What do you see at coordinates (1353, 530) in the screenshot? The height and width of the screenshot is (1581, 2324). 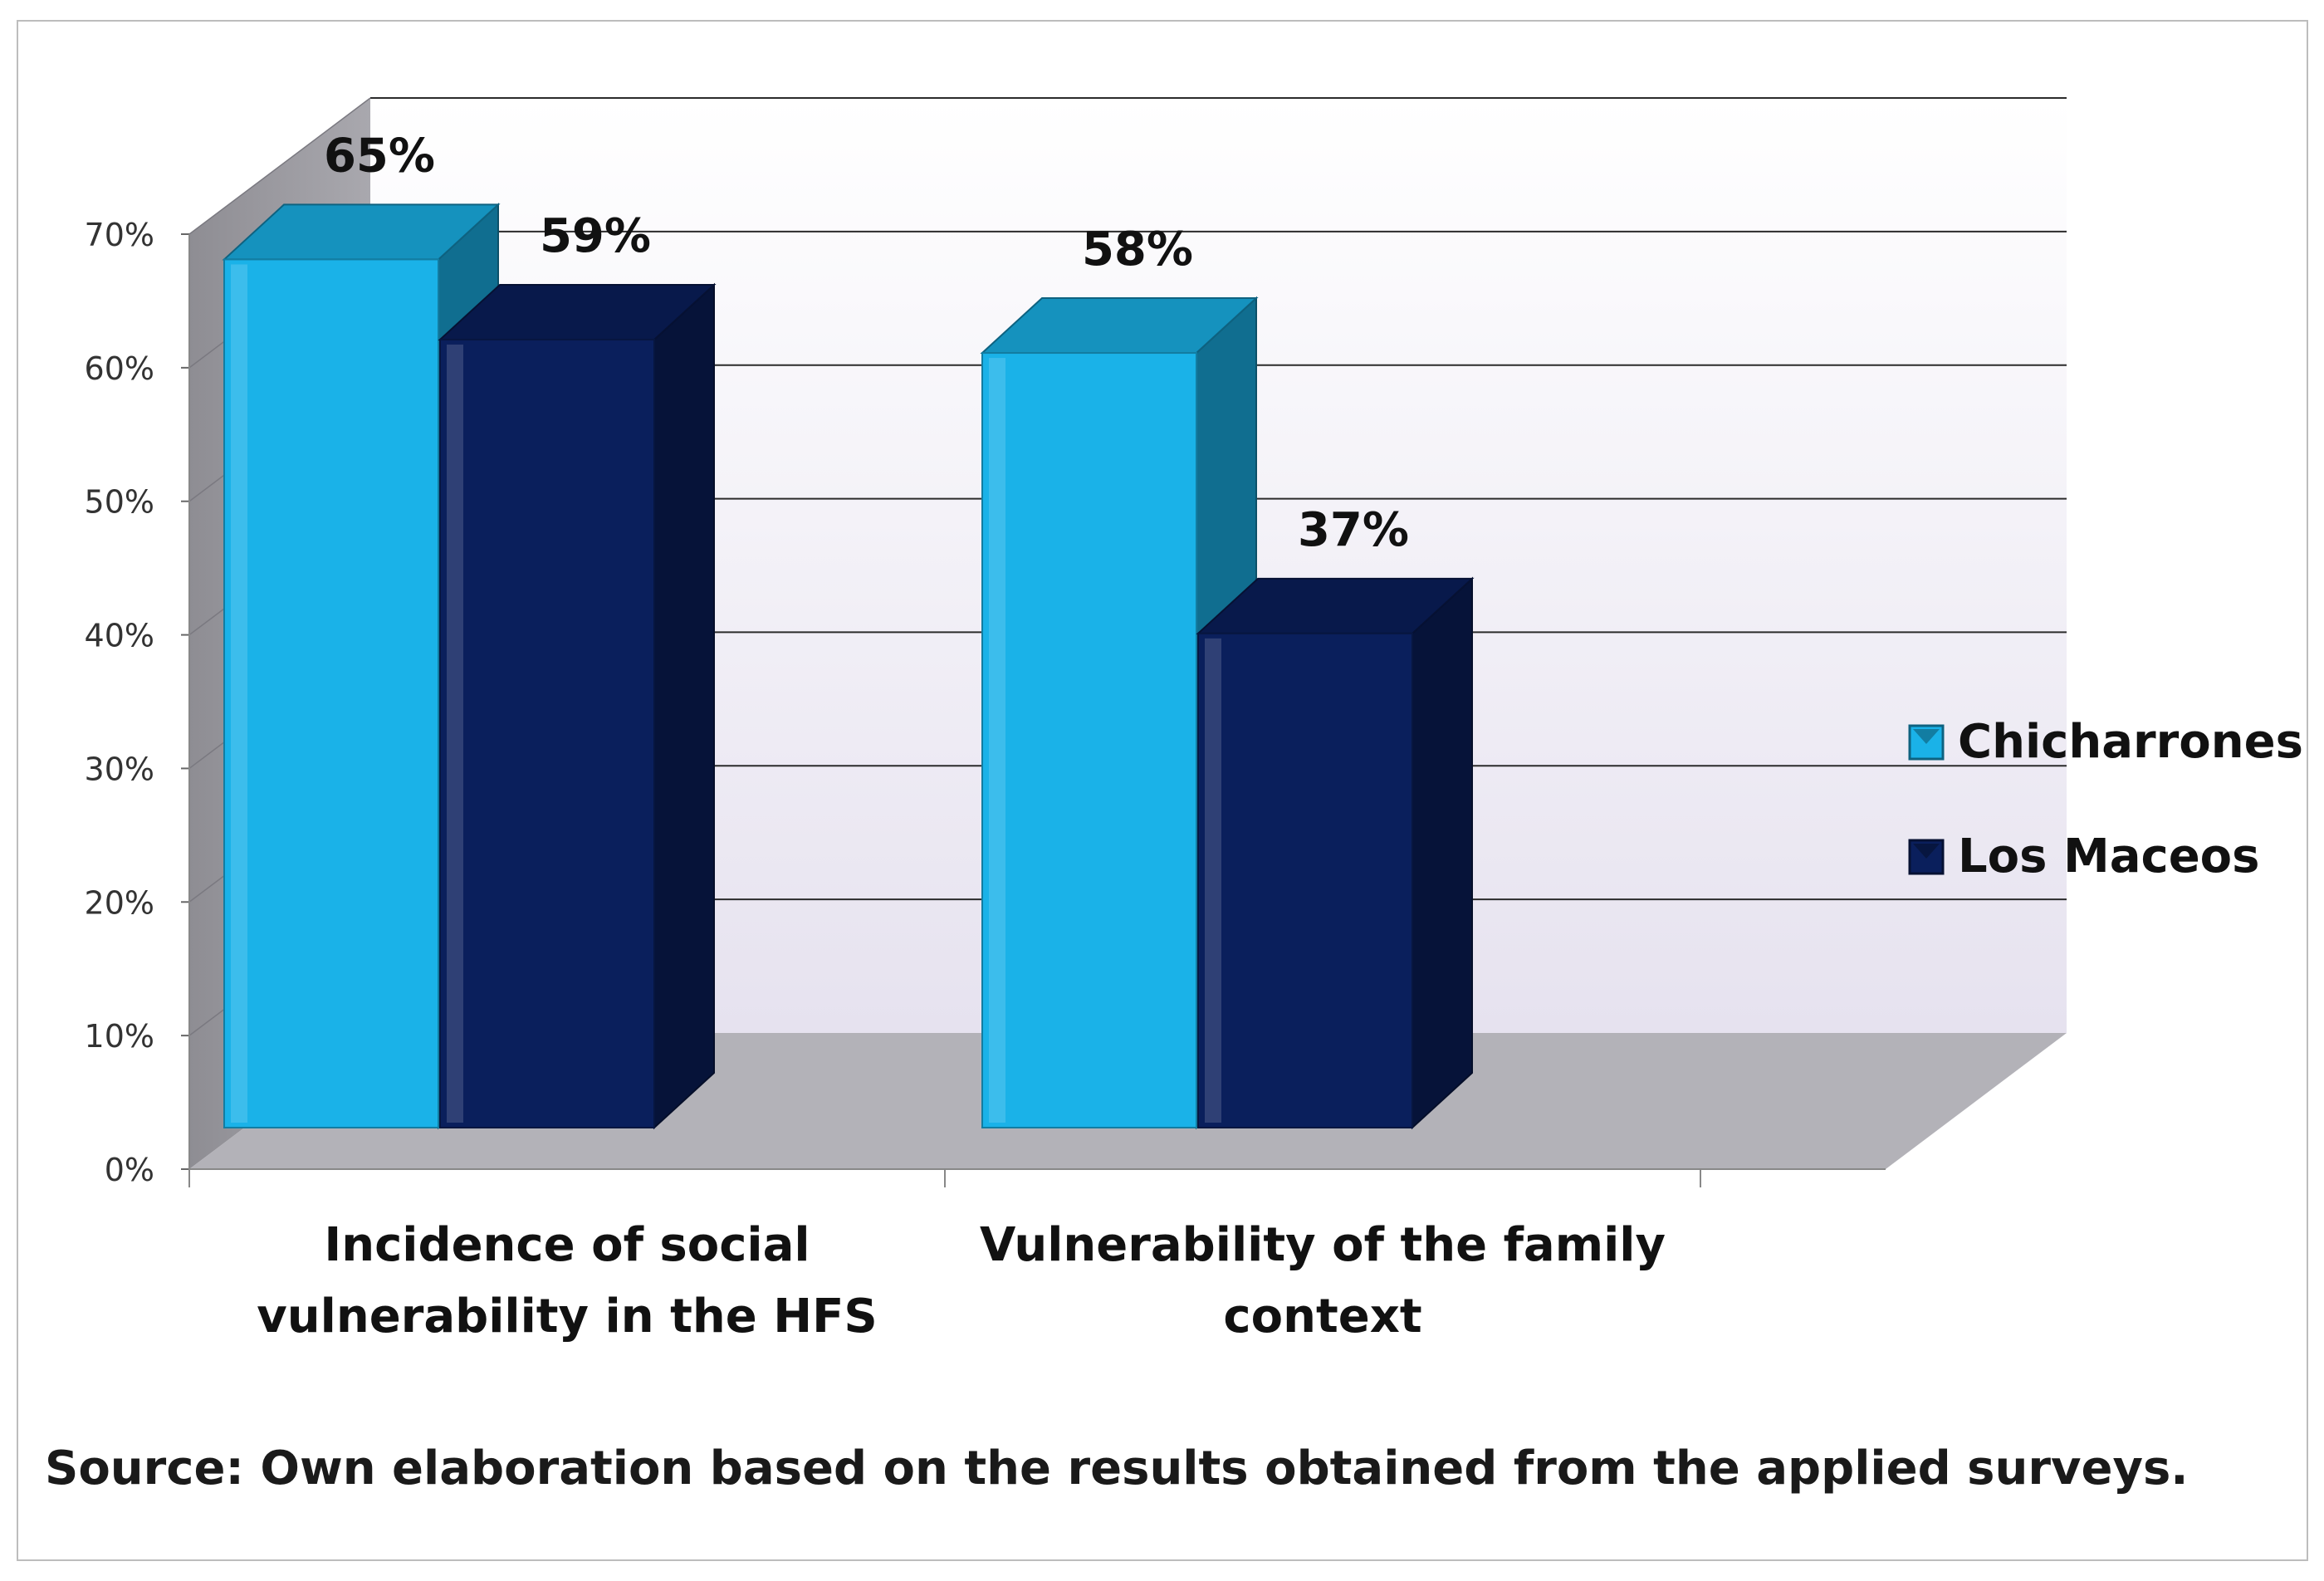 I see `data-label: 37%` at bounding box center [1353, 530].